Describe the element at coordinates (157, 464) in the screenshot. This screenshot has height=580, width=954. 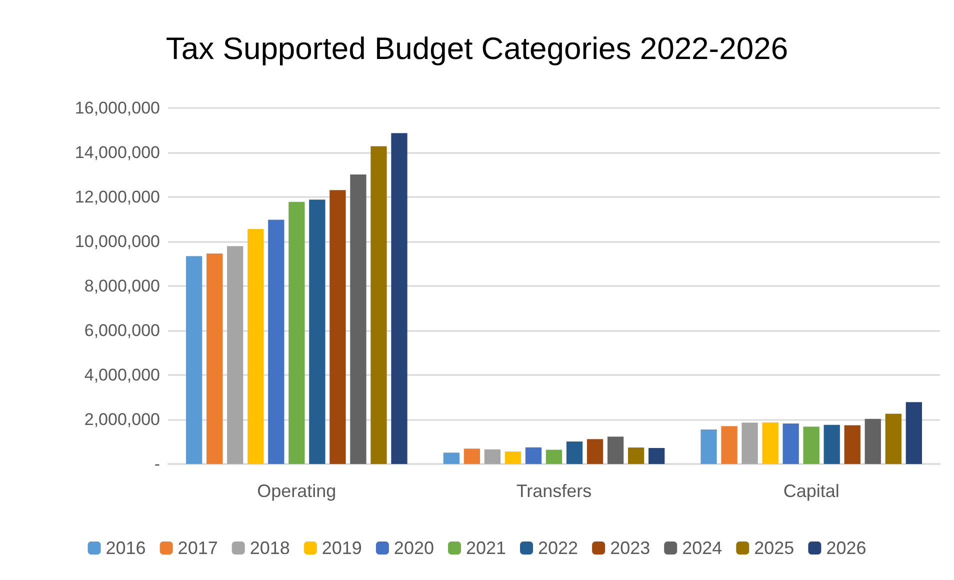
I see `y-tick-label: -` at that location.